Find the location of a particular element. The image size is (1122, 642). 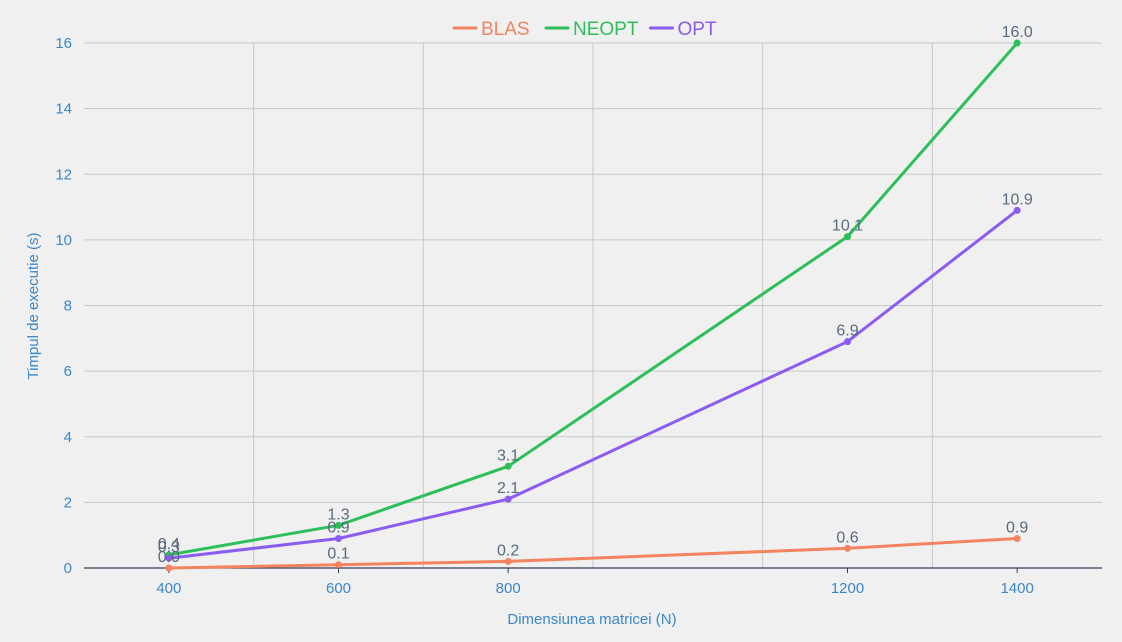

legend: BLAS NEOPT OPT is located at coordinates (584, 29).